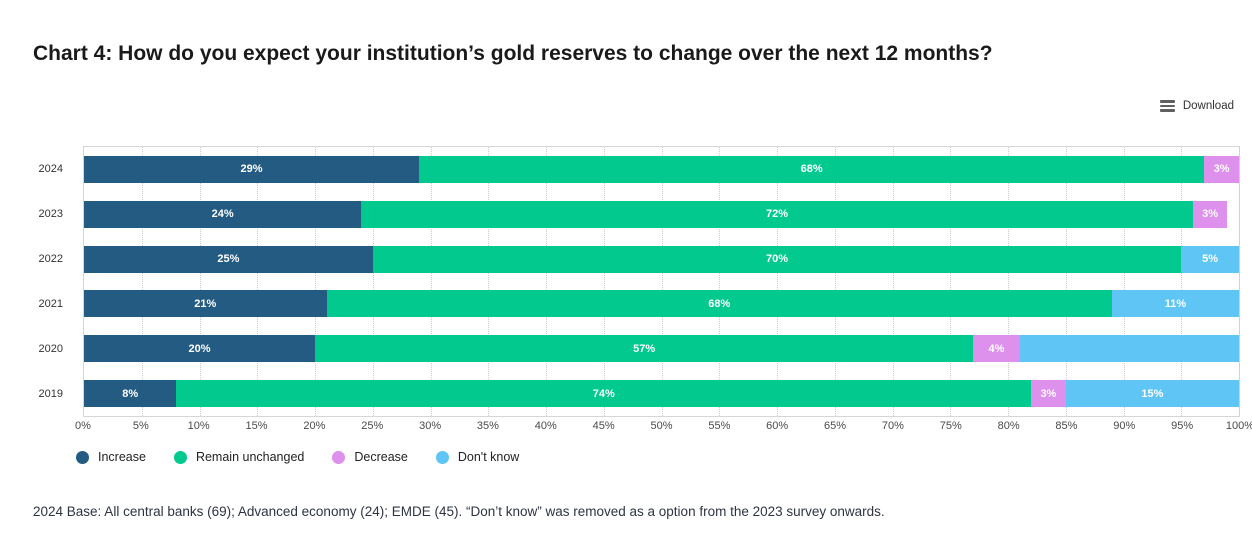  I want to click on data-label: 24%, so click(222, 214).